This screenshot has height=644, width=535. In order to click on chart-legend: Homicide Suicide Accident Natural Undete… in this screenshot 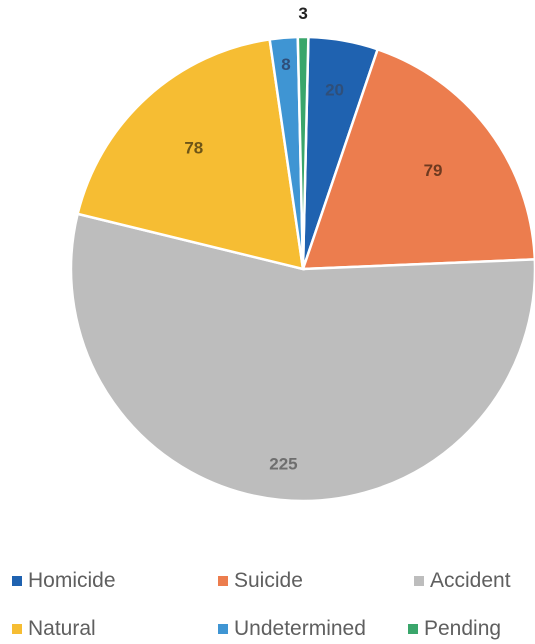, I will do `click(272, 604)`.